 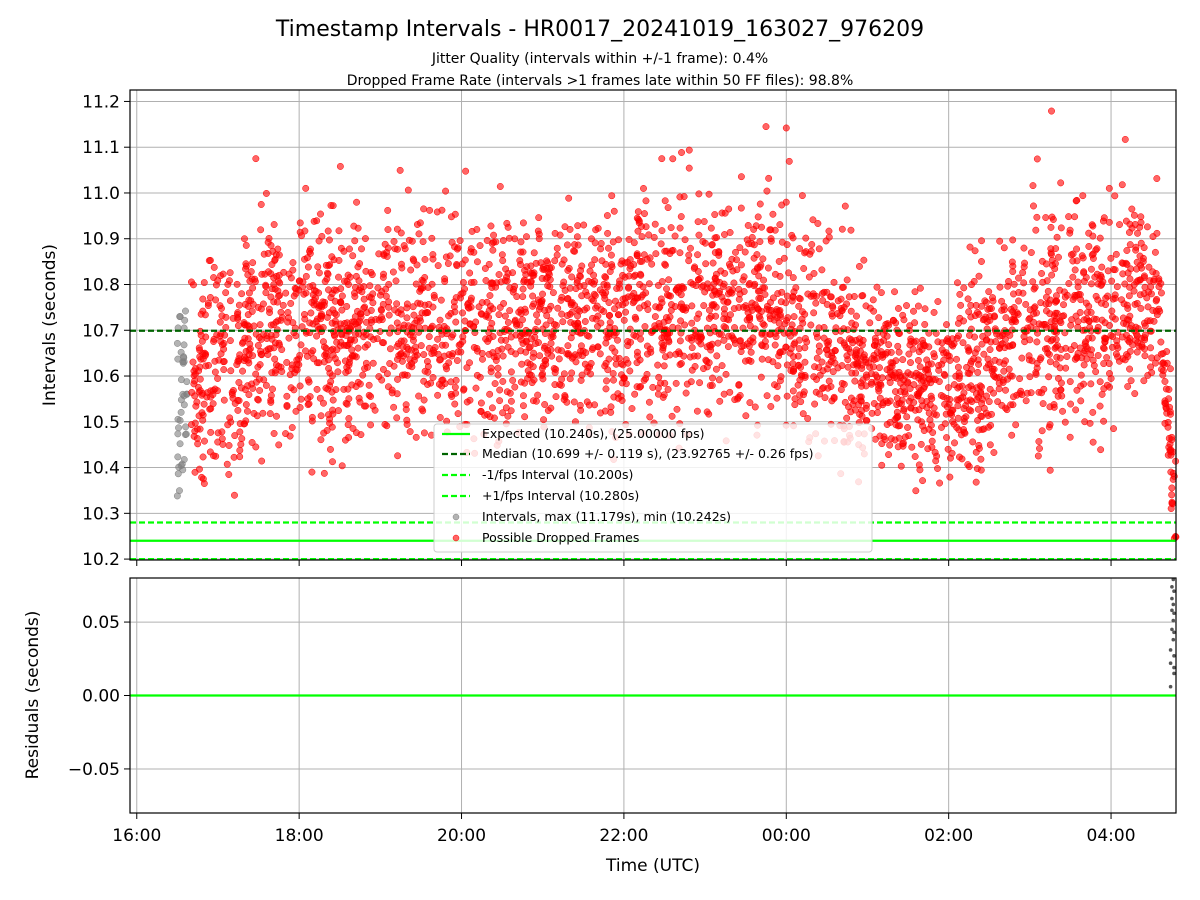 What do you see at coordinates (184, 405) in the screenshot?
I see `interval-point` at bounding box center [184, 405].